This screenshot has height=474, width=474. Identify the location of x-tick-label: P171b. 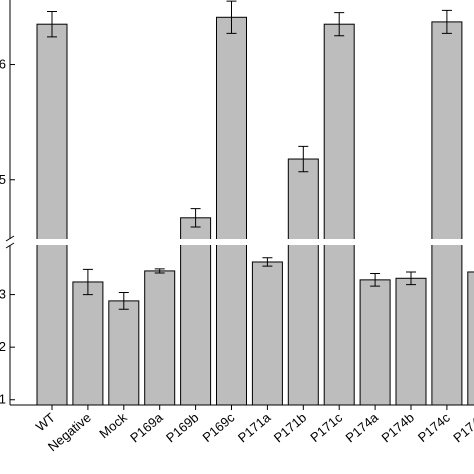
(290, 428).